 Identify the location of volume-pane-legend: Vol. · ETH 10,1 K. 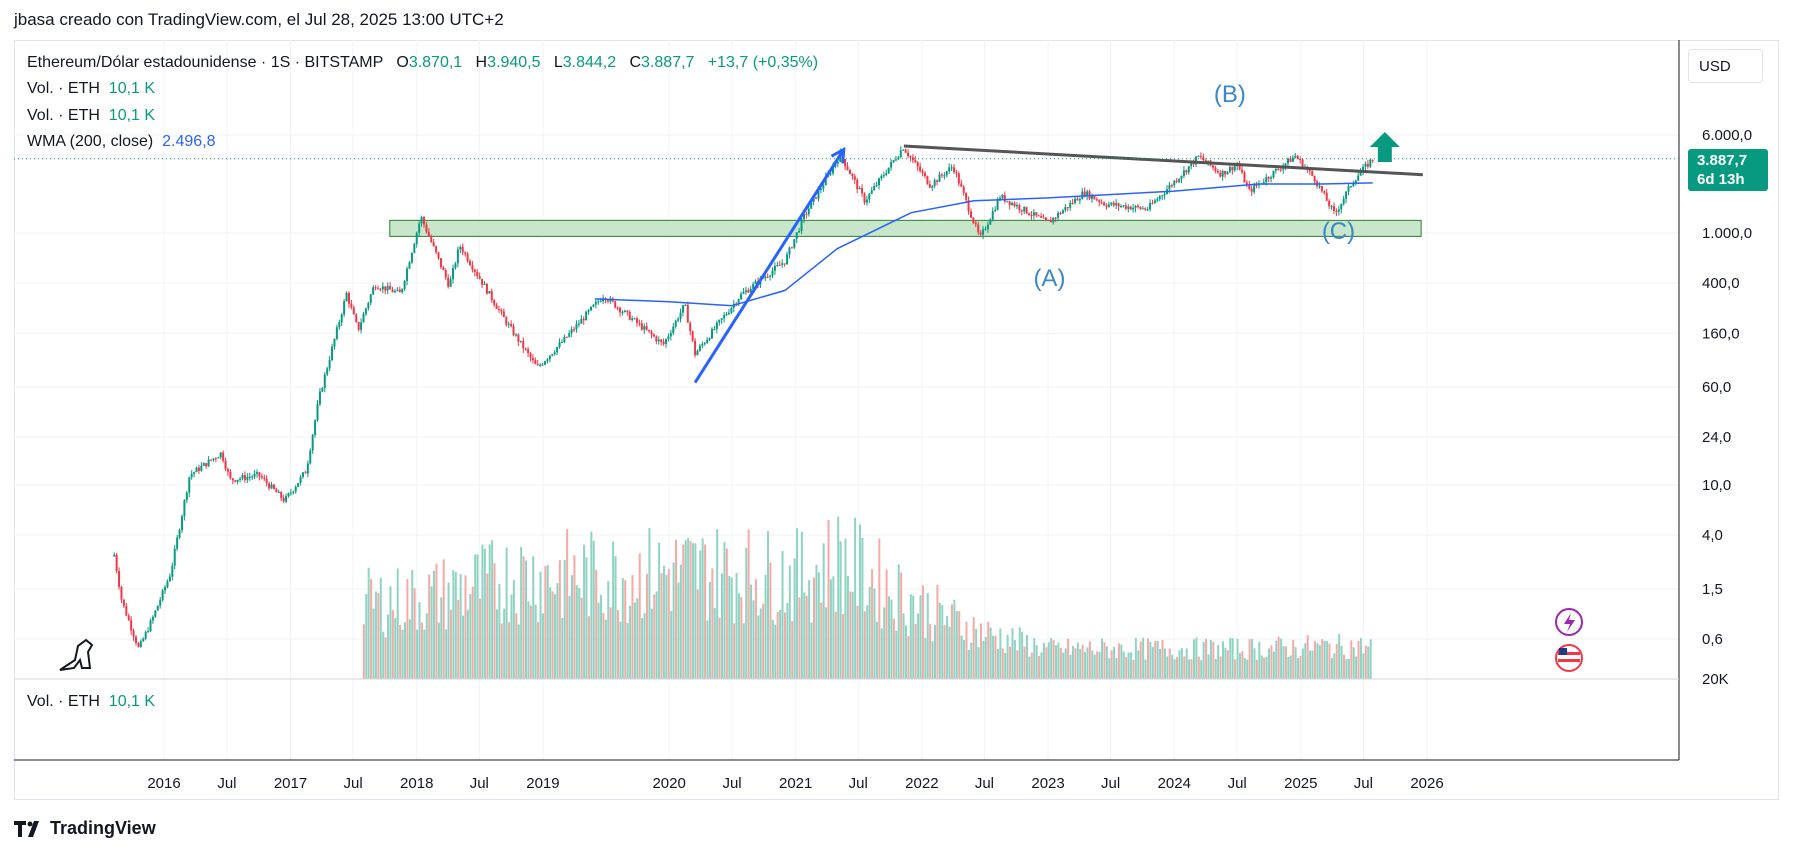
(91, 702).